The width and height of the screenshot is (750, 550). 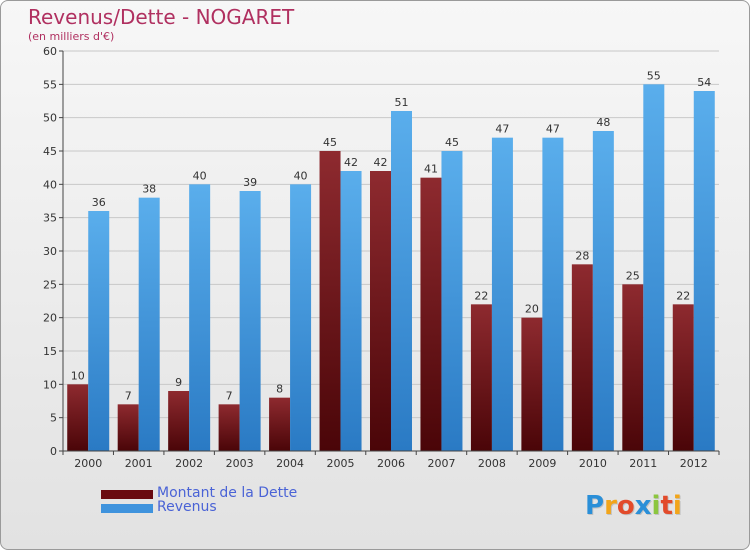 I want to click on data-label-revenus-2007: 45, so click(x=452, y=142).